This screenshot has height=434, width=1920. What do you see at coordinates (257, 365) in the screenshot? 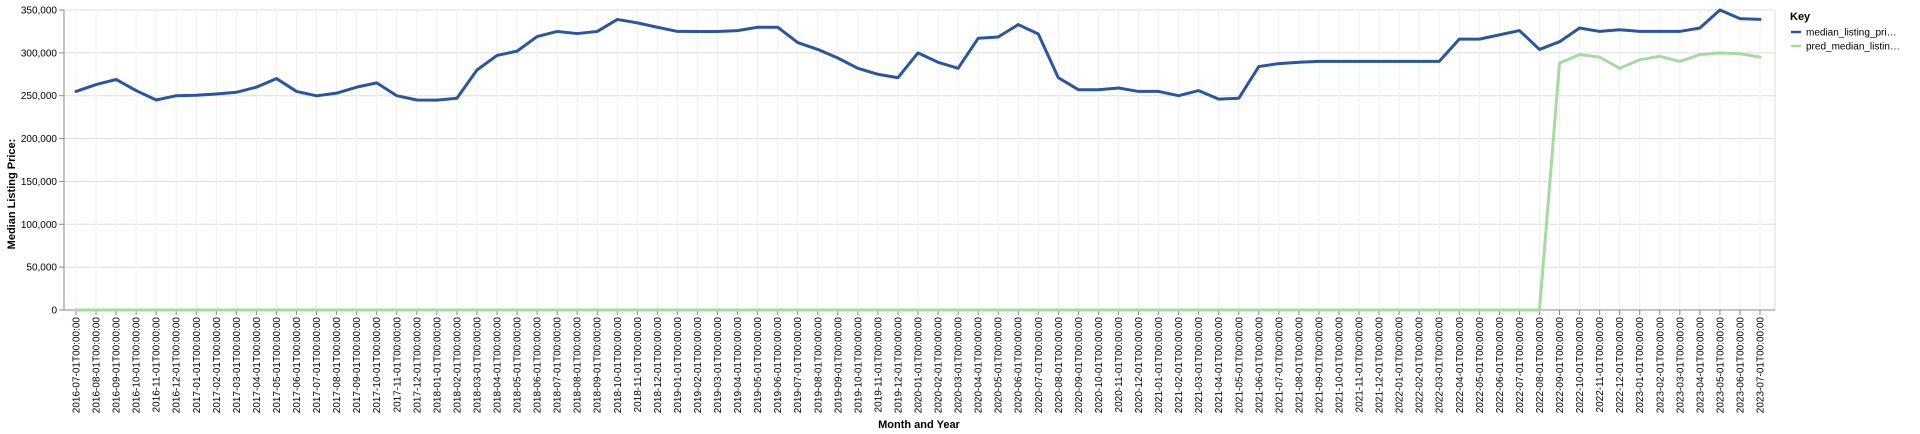
I see `x-tick-label: 2017-04-01T00:00:00` at bounding box center [257, 365].